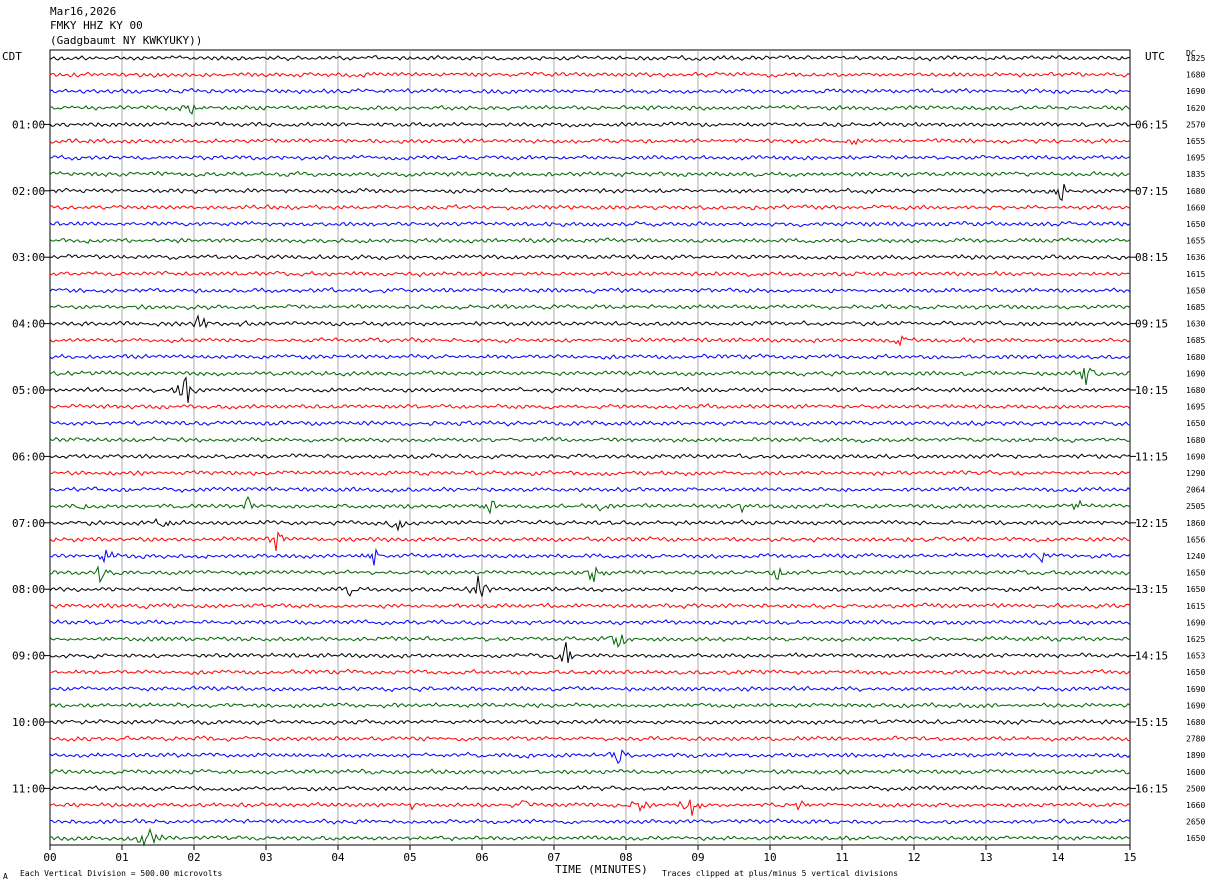  Describe the element at coordinates (1129, 857) in the screenshot. I see `x-tick-label-15: 15` at that location.